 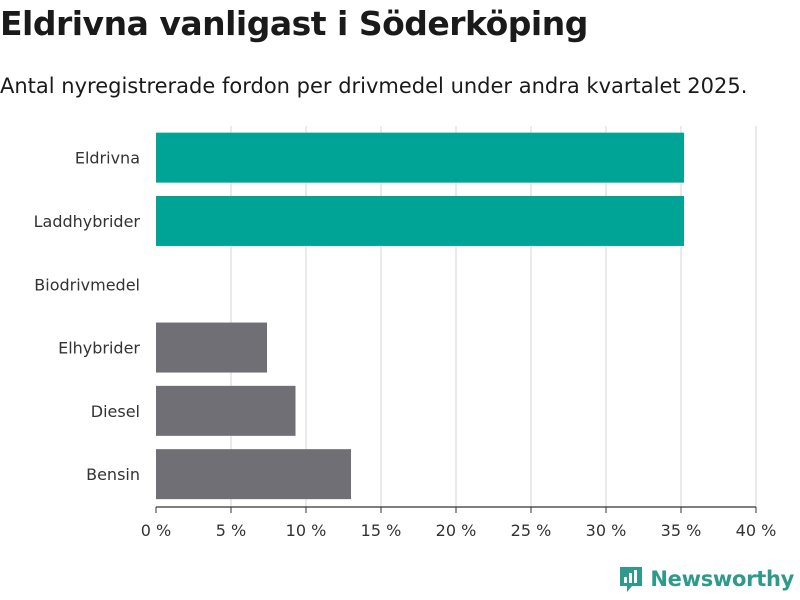 I want to click on category-label: Elhybrider, so click(x=99, y=348).